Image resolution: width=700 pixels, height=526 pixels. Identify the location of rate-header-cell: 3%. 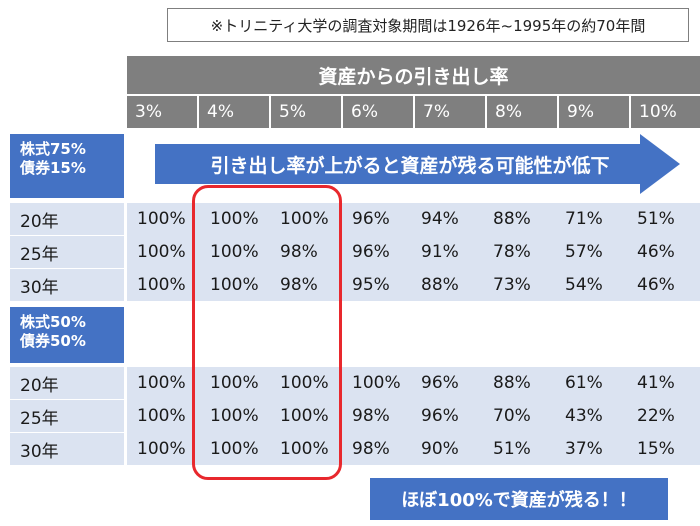
(162, 112).